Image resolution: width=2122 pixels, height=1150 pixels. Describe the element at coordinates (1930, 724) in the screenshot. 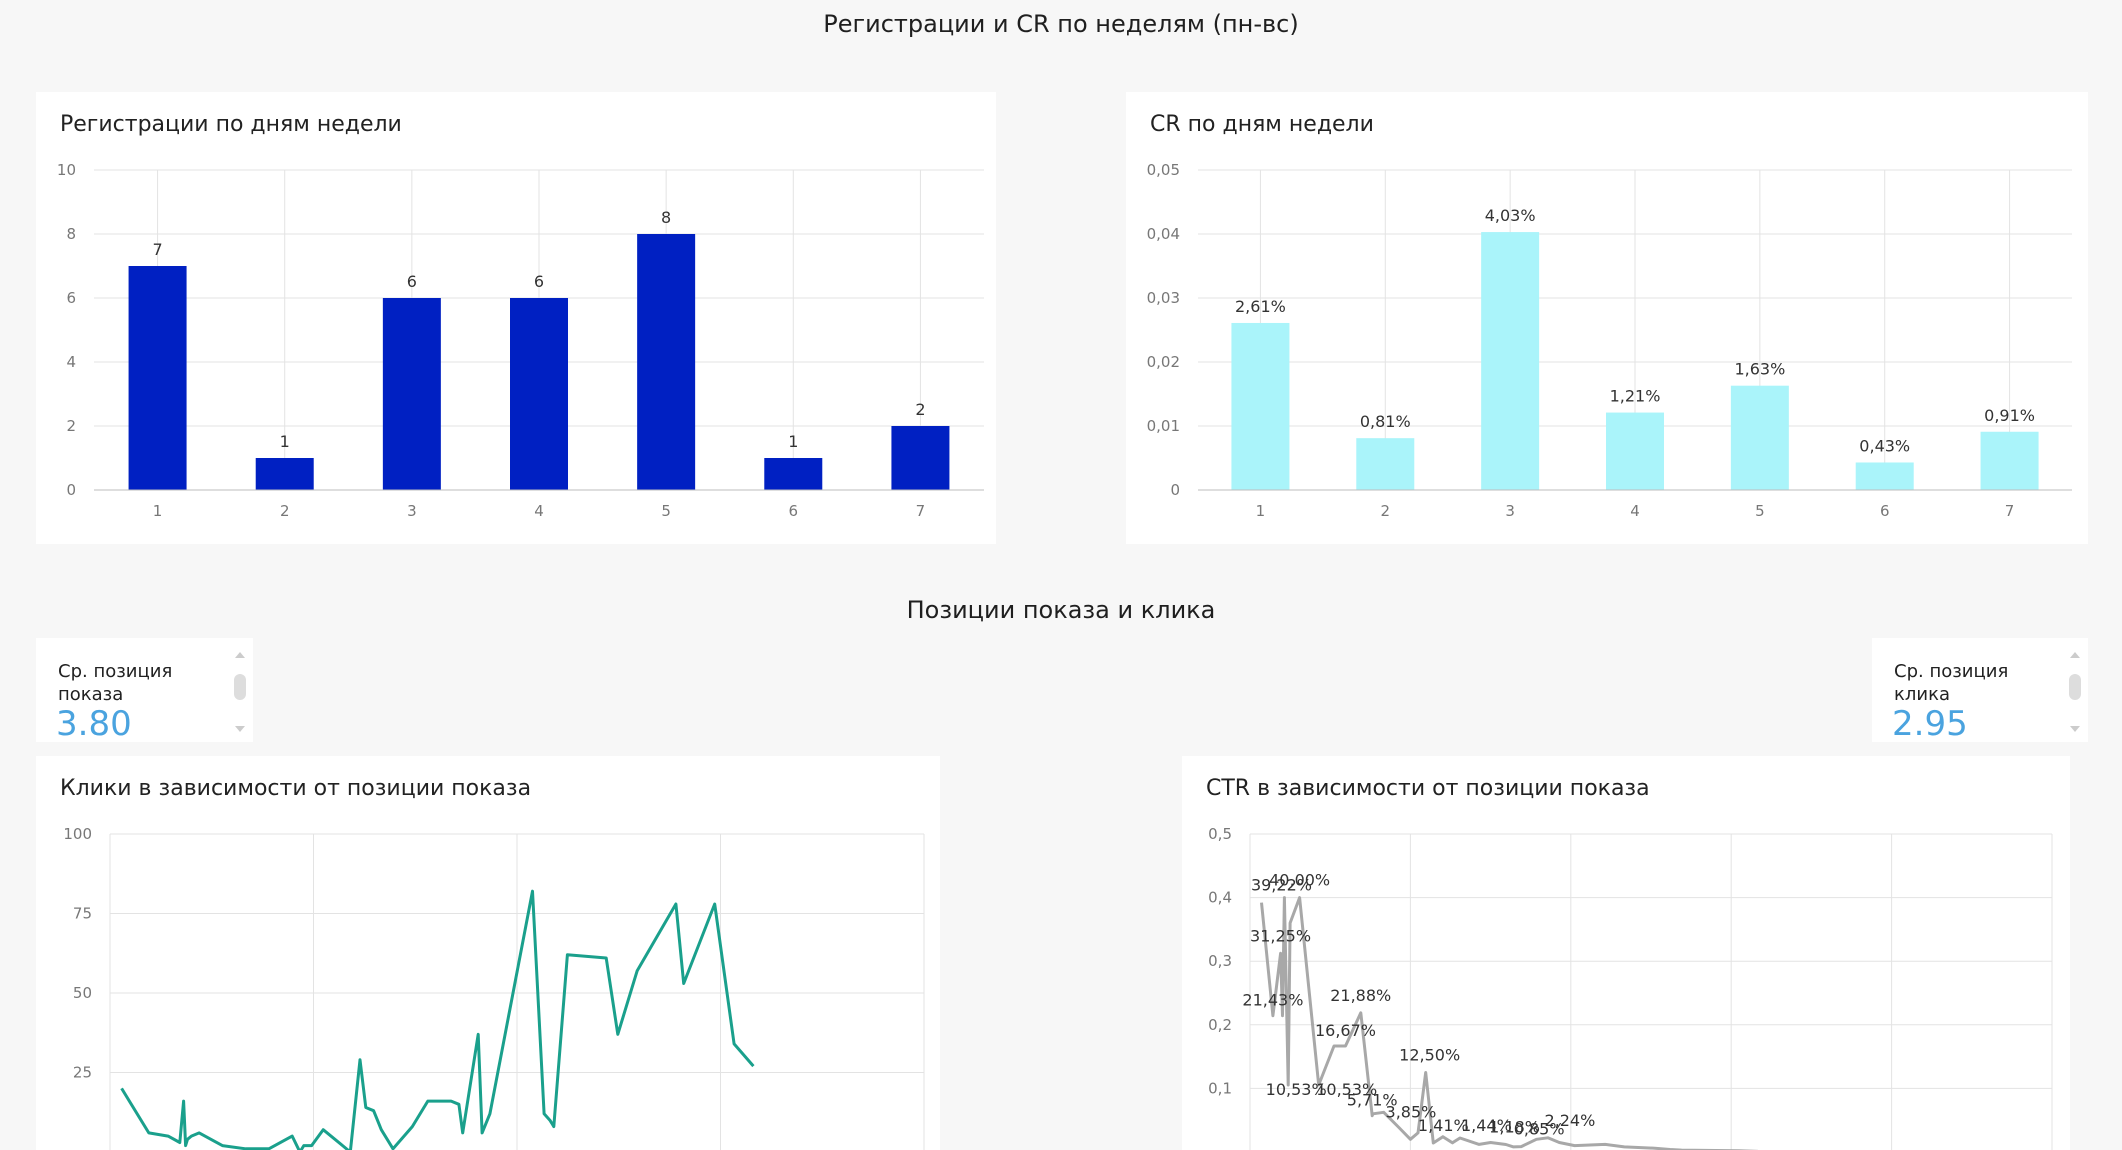

I see `kpi-click-position-value: 2.95` at that location.